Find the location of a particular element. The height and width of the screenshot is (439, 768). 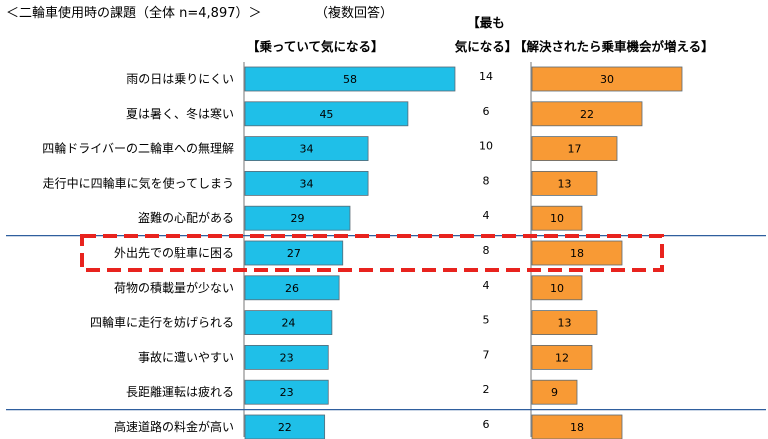

category-label: 高速道路の料金が高い is located at coordinates (174, 426).